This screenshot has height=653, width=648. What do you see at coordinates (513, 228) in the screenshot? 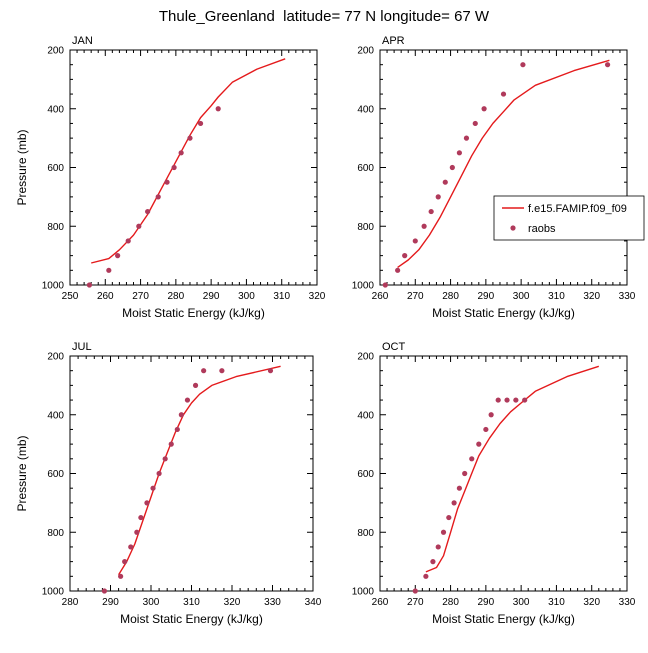
I see `legend-obs-swatch` at bounding box center [513, 228].